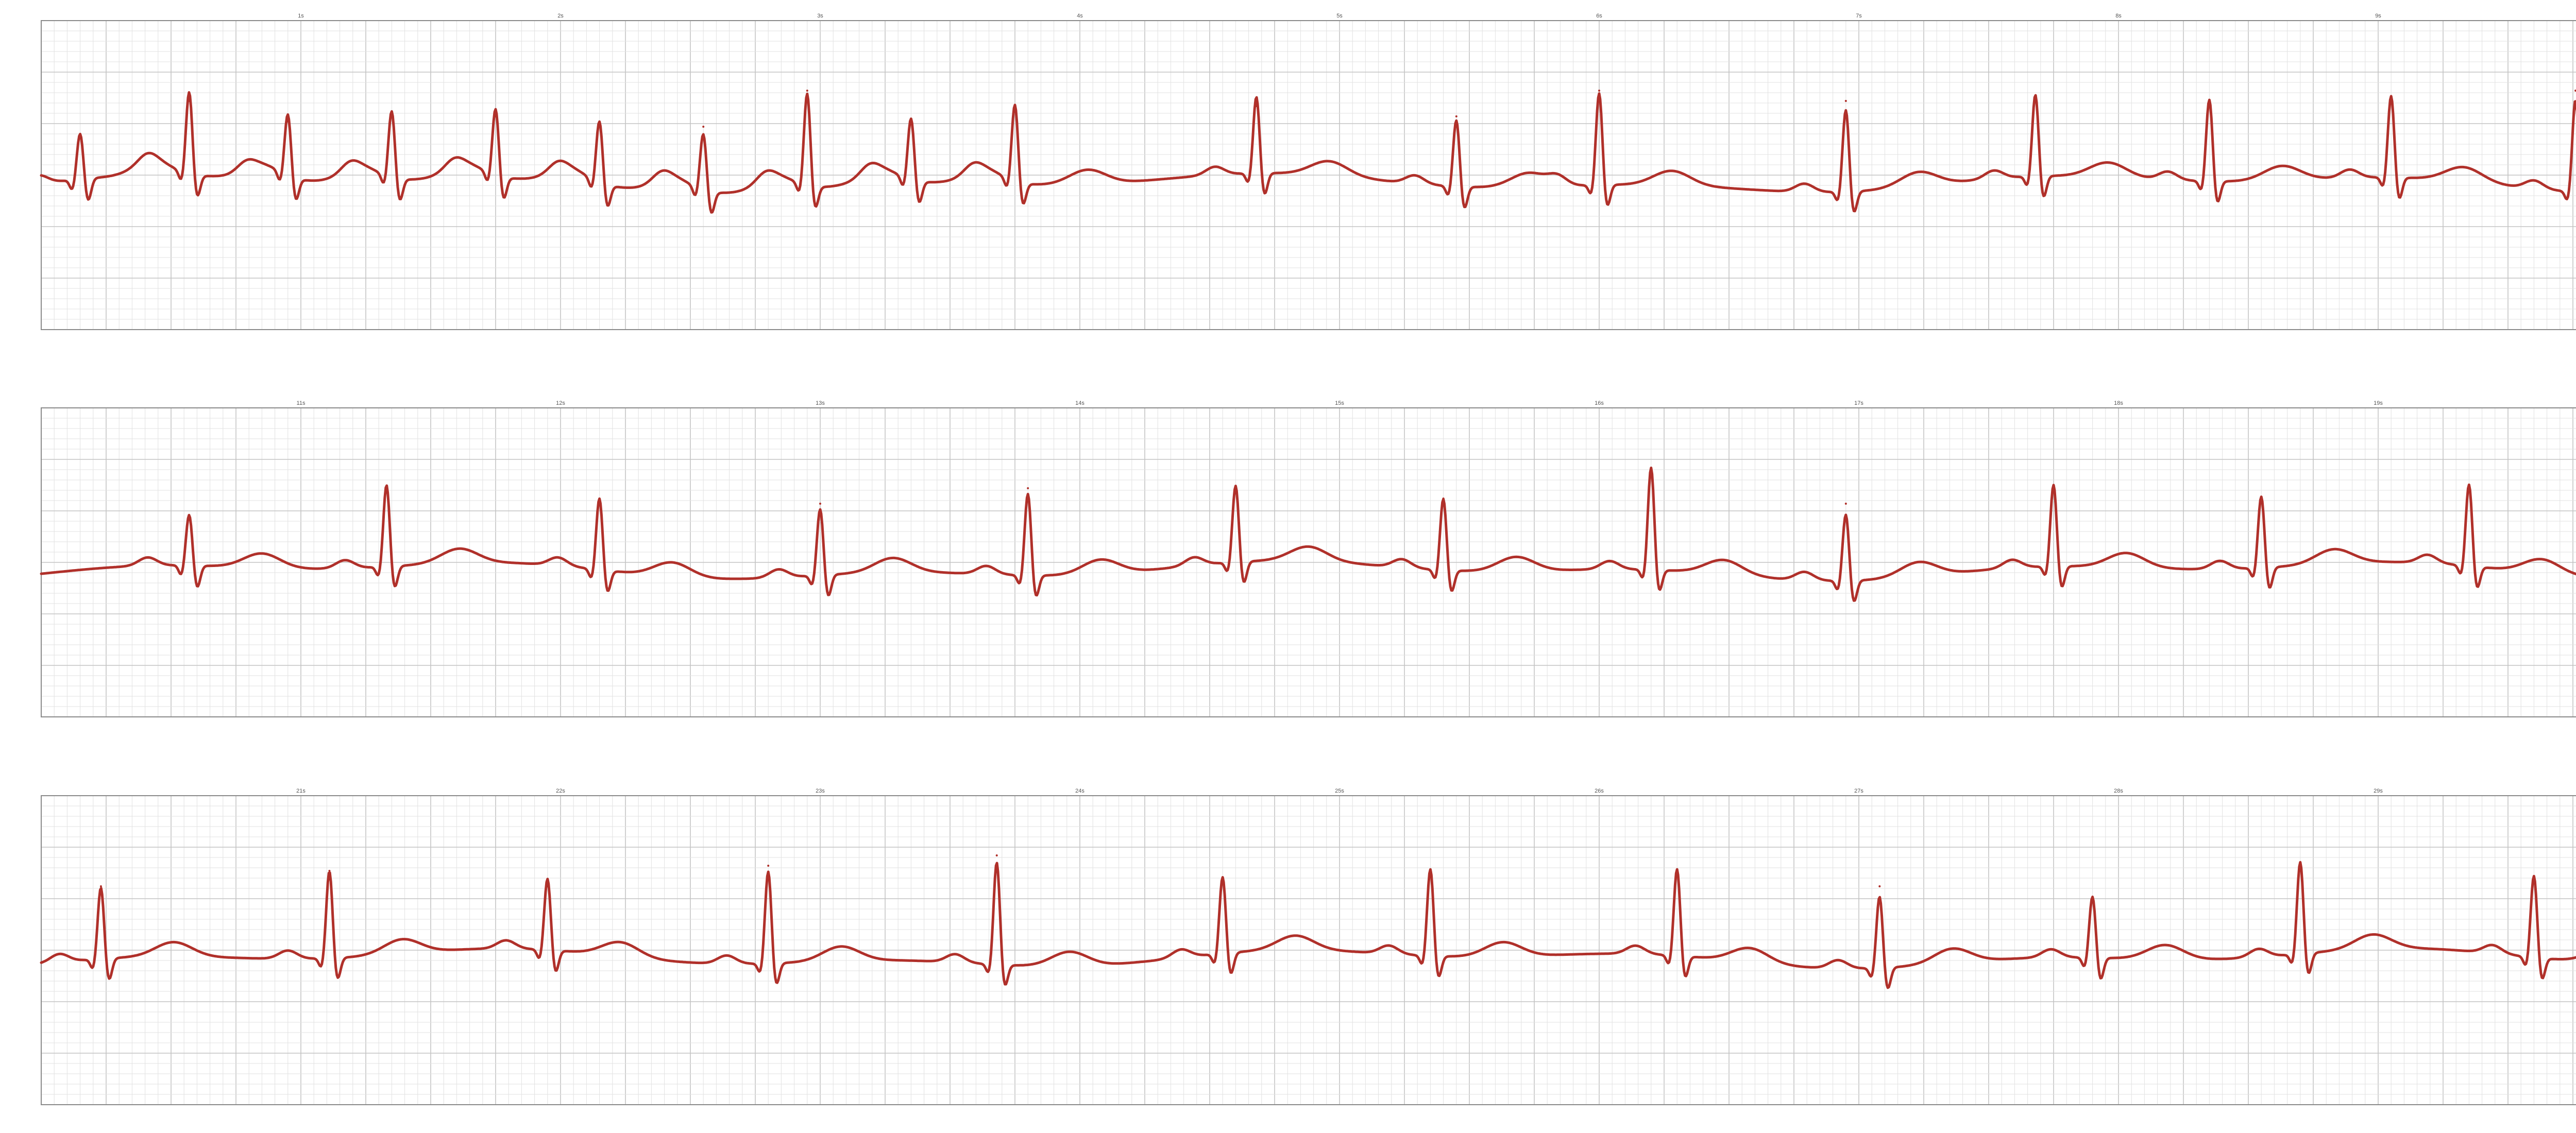  Describe the element at coordinates (1858, 791) in the screenshot. I see `x-tick-label: 27s` at that location.